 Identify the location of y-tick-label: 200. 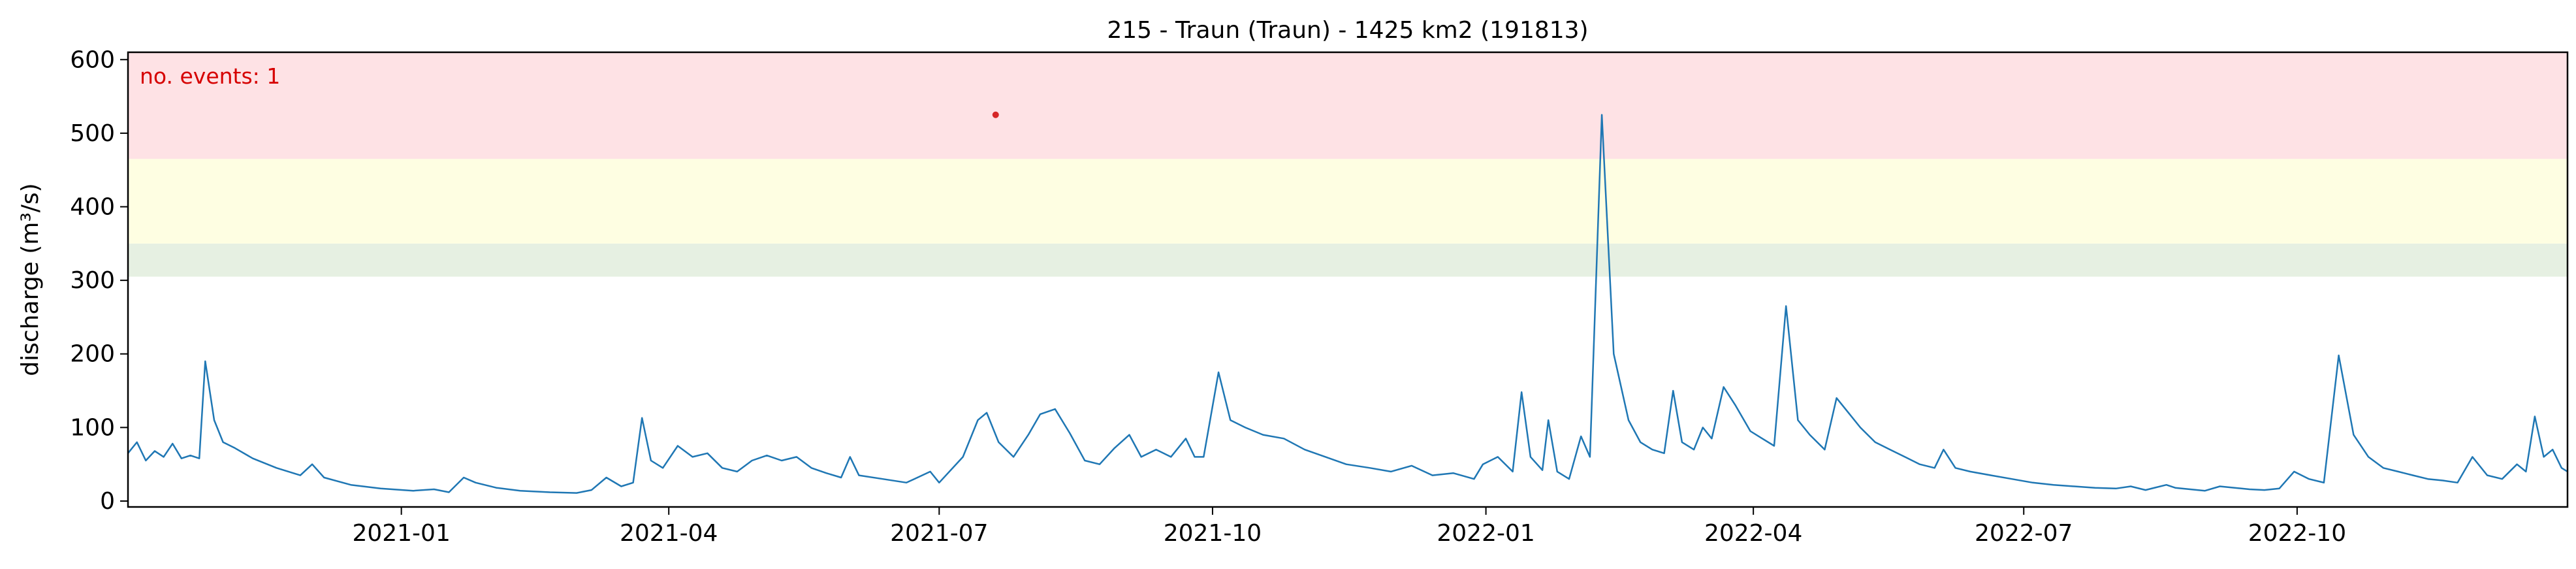
(93, 354).